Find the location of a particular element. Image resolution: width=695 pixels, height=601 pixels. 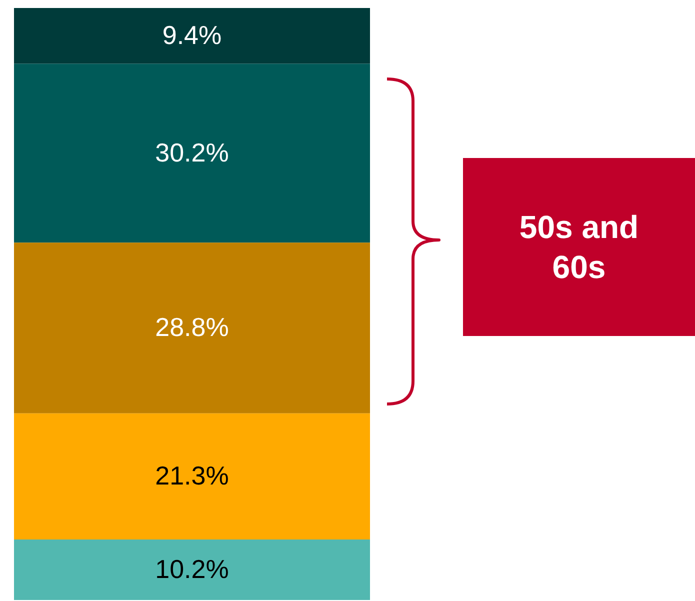

data-label: 30.2% is located at coordinates (192, 152).